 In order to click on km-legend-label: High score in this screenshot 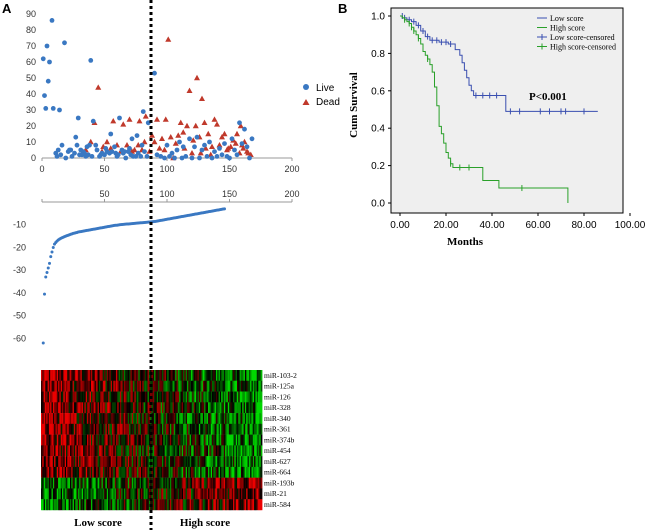, I will do `click(567, 28)`.